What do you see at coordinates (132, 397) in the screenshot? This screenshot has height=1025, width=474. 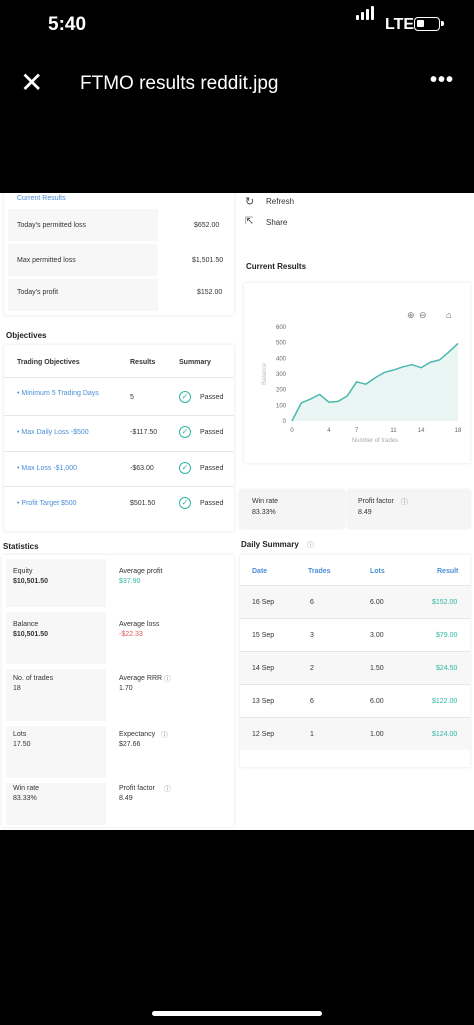 I see `objective-min-days-result: 5` at bounding box center [132, 397].